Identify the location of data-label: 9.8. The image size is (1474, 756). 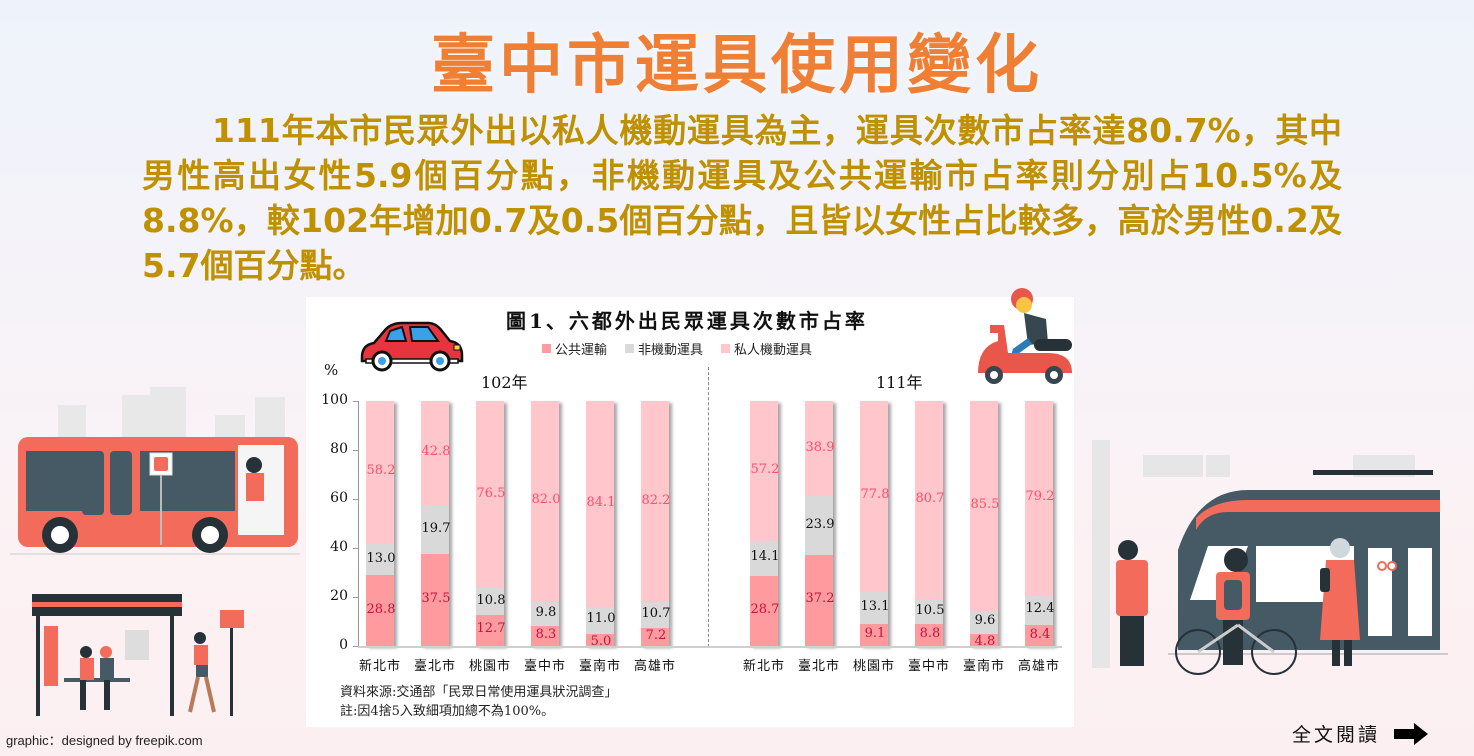
(546, 612).